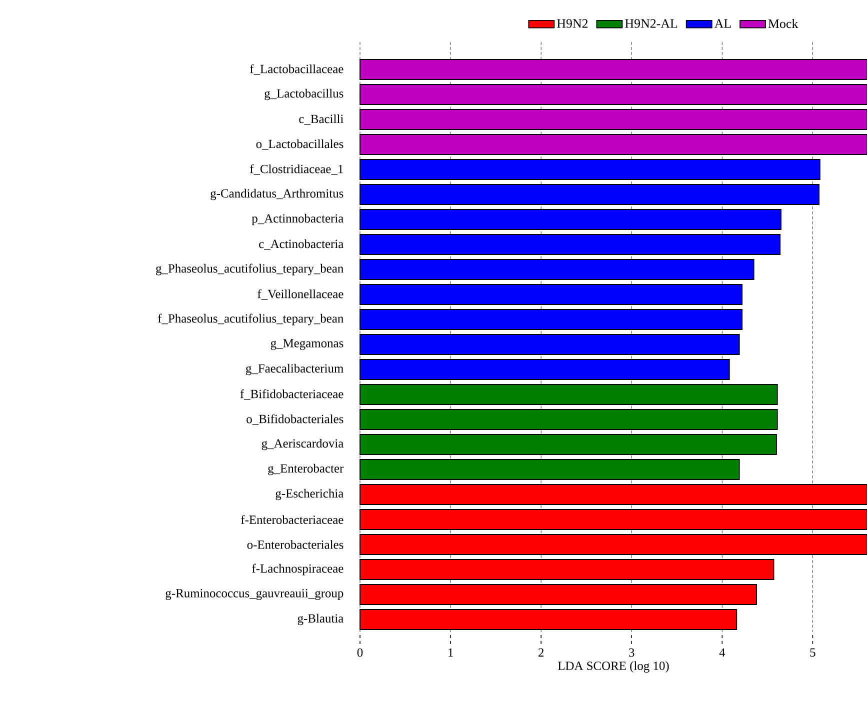  What do you see at coordinates (297, 69) in the screenshot?
I see `y-tick-label: f_Lactobacillaceae` at bounding box center [297, 69].